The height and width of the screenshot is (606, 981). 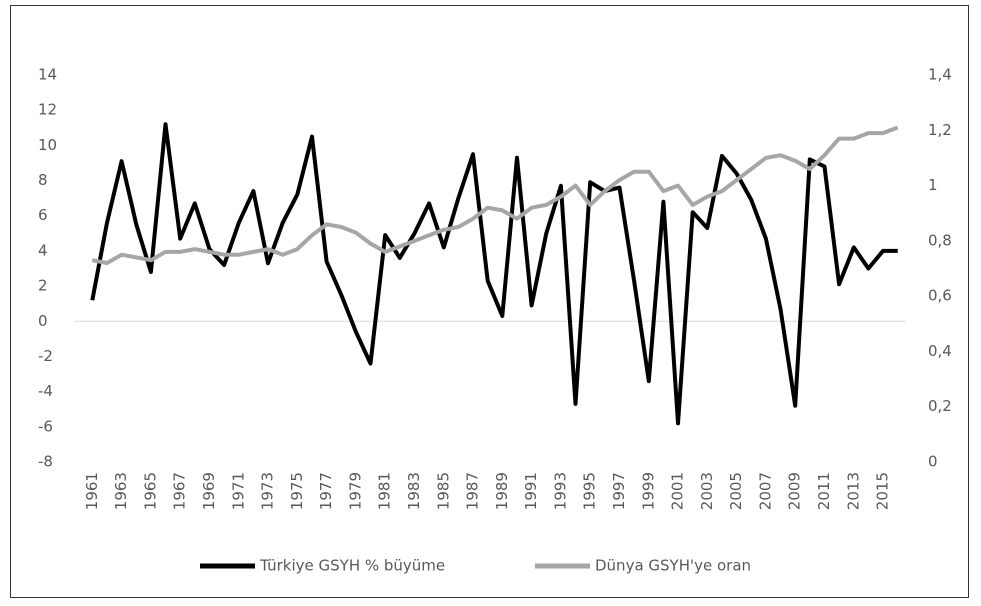 I want to click on x-tick-label: 2015, so click(x=883, y=491).